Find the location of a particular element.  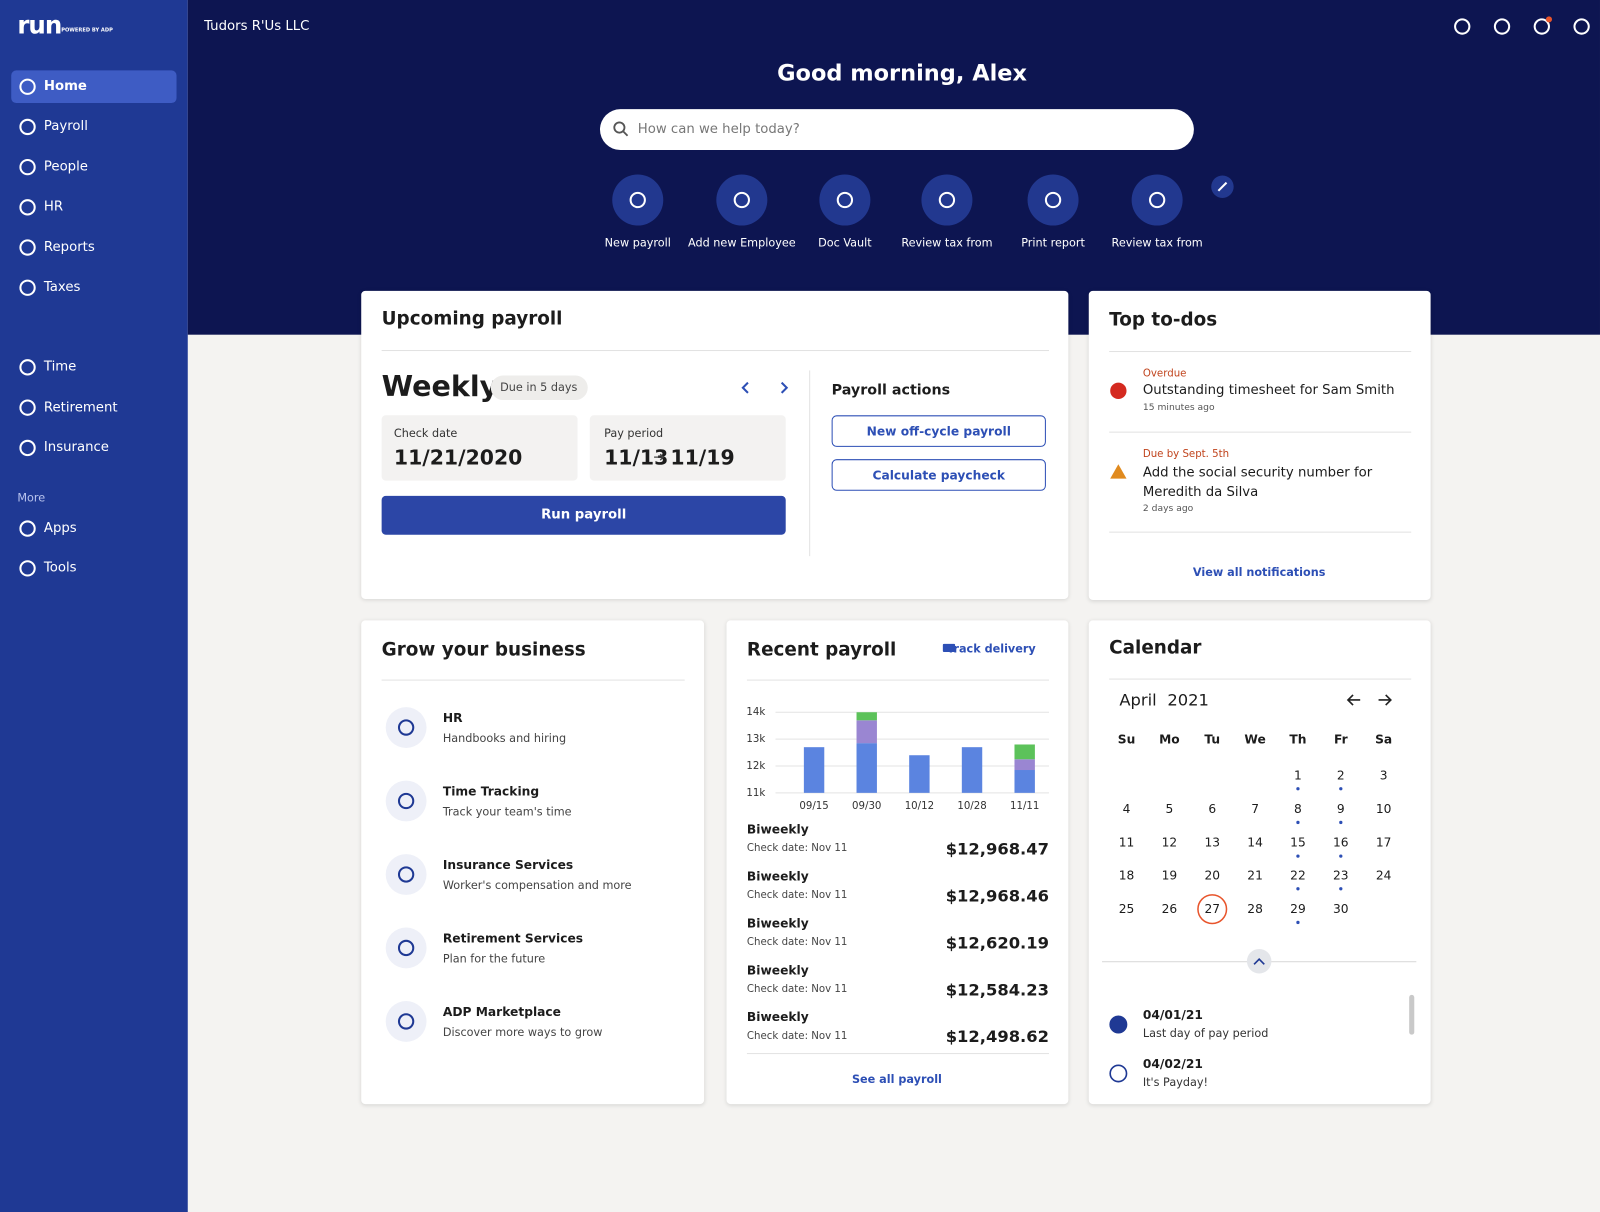

day: 12 is located at coordinates (1169, 842).